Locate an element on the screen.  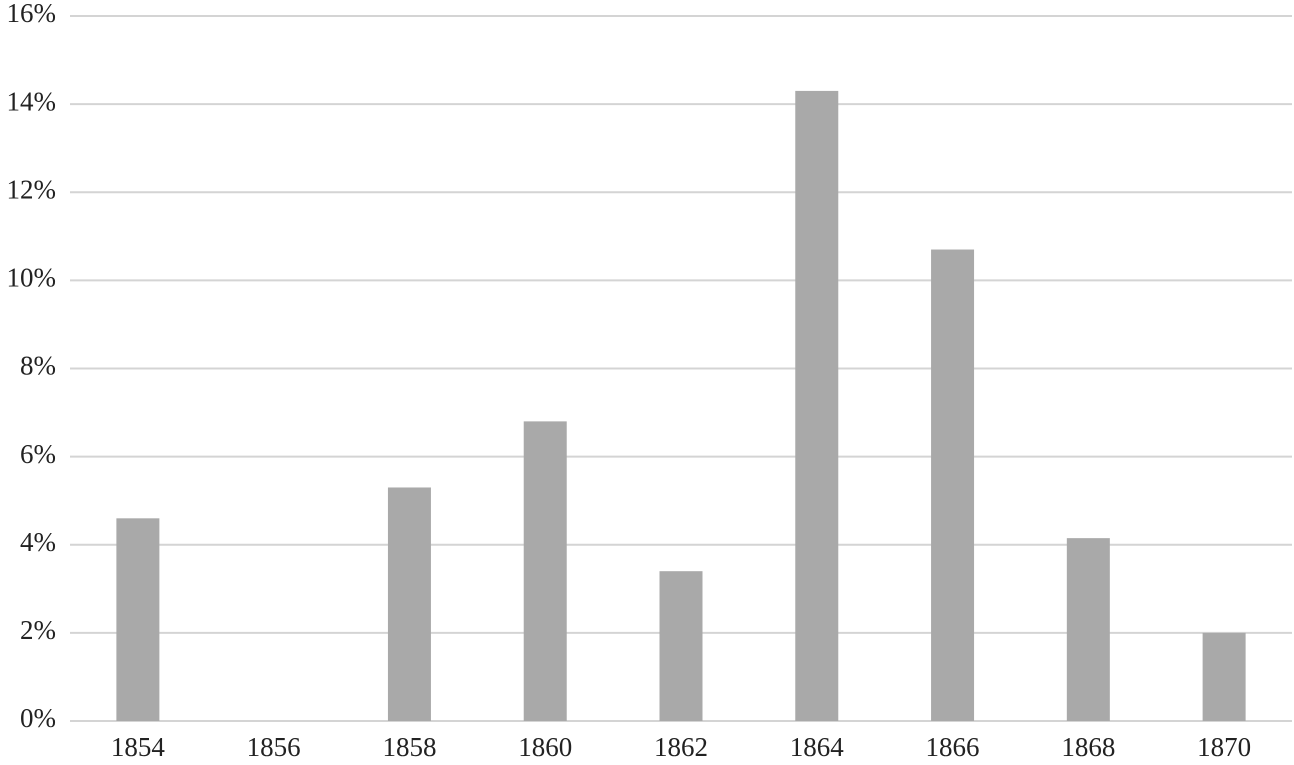
x-tick-label: 1862 is located at coordinates (681, 747).